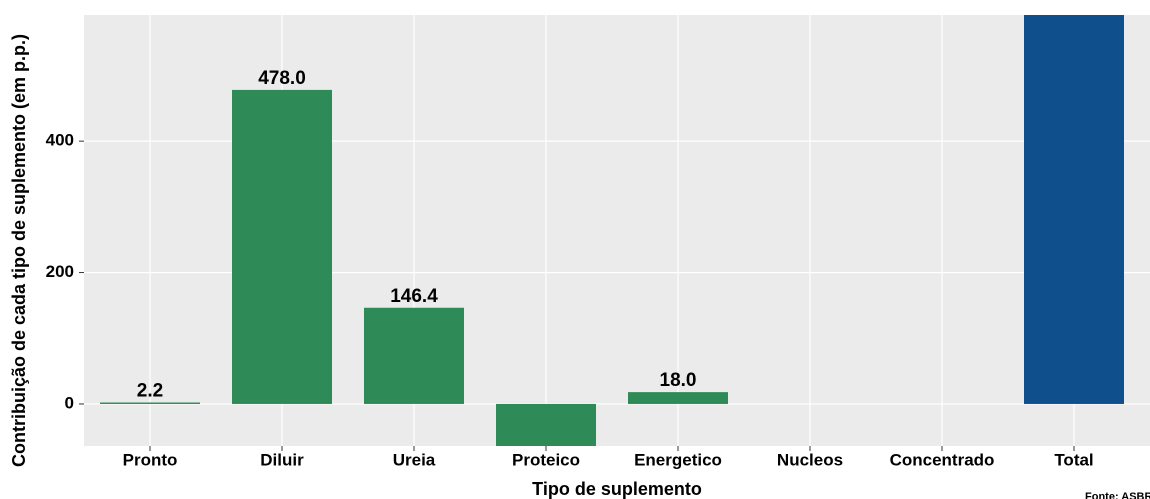  I want to click on x-tick-label: Nucleos, so click(810, 459).